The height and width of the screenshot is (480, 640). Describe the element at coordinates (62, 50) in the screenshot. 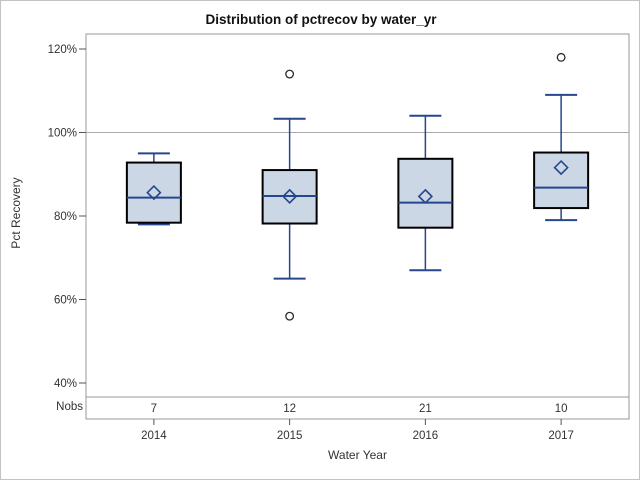

I see `y-tick-label: 120%` at that location.